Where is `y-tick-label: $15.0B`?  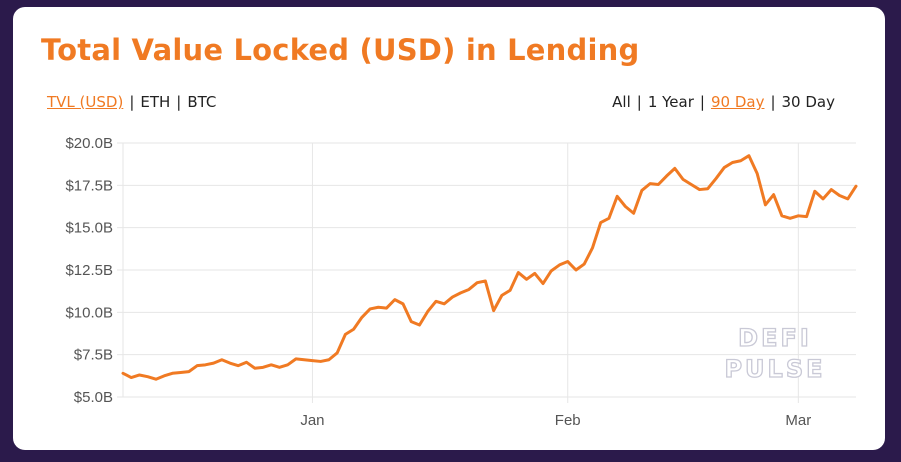
y-tick-label: $15.0B is located at coordinates (89, 228).